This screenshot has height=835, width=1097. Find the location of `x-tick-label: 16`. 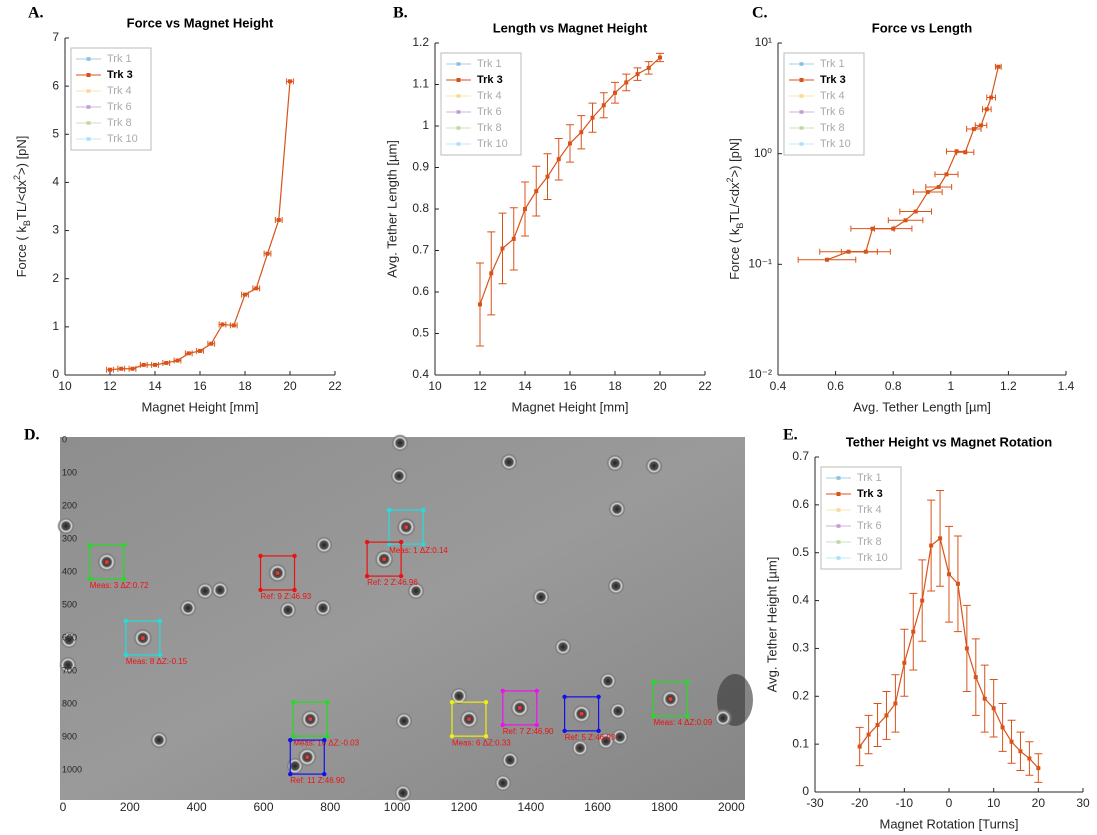

x-tick-label: 16 is located at coordinates (200, 386).